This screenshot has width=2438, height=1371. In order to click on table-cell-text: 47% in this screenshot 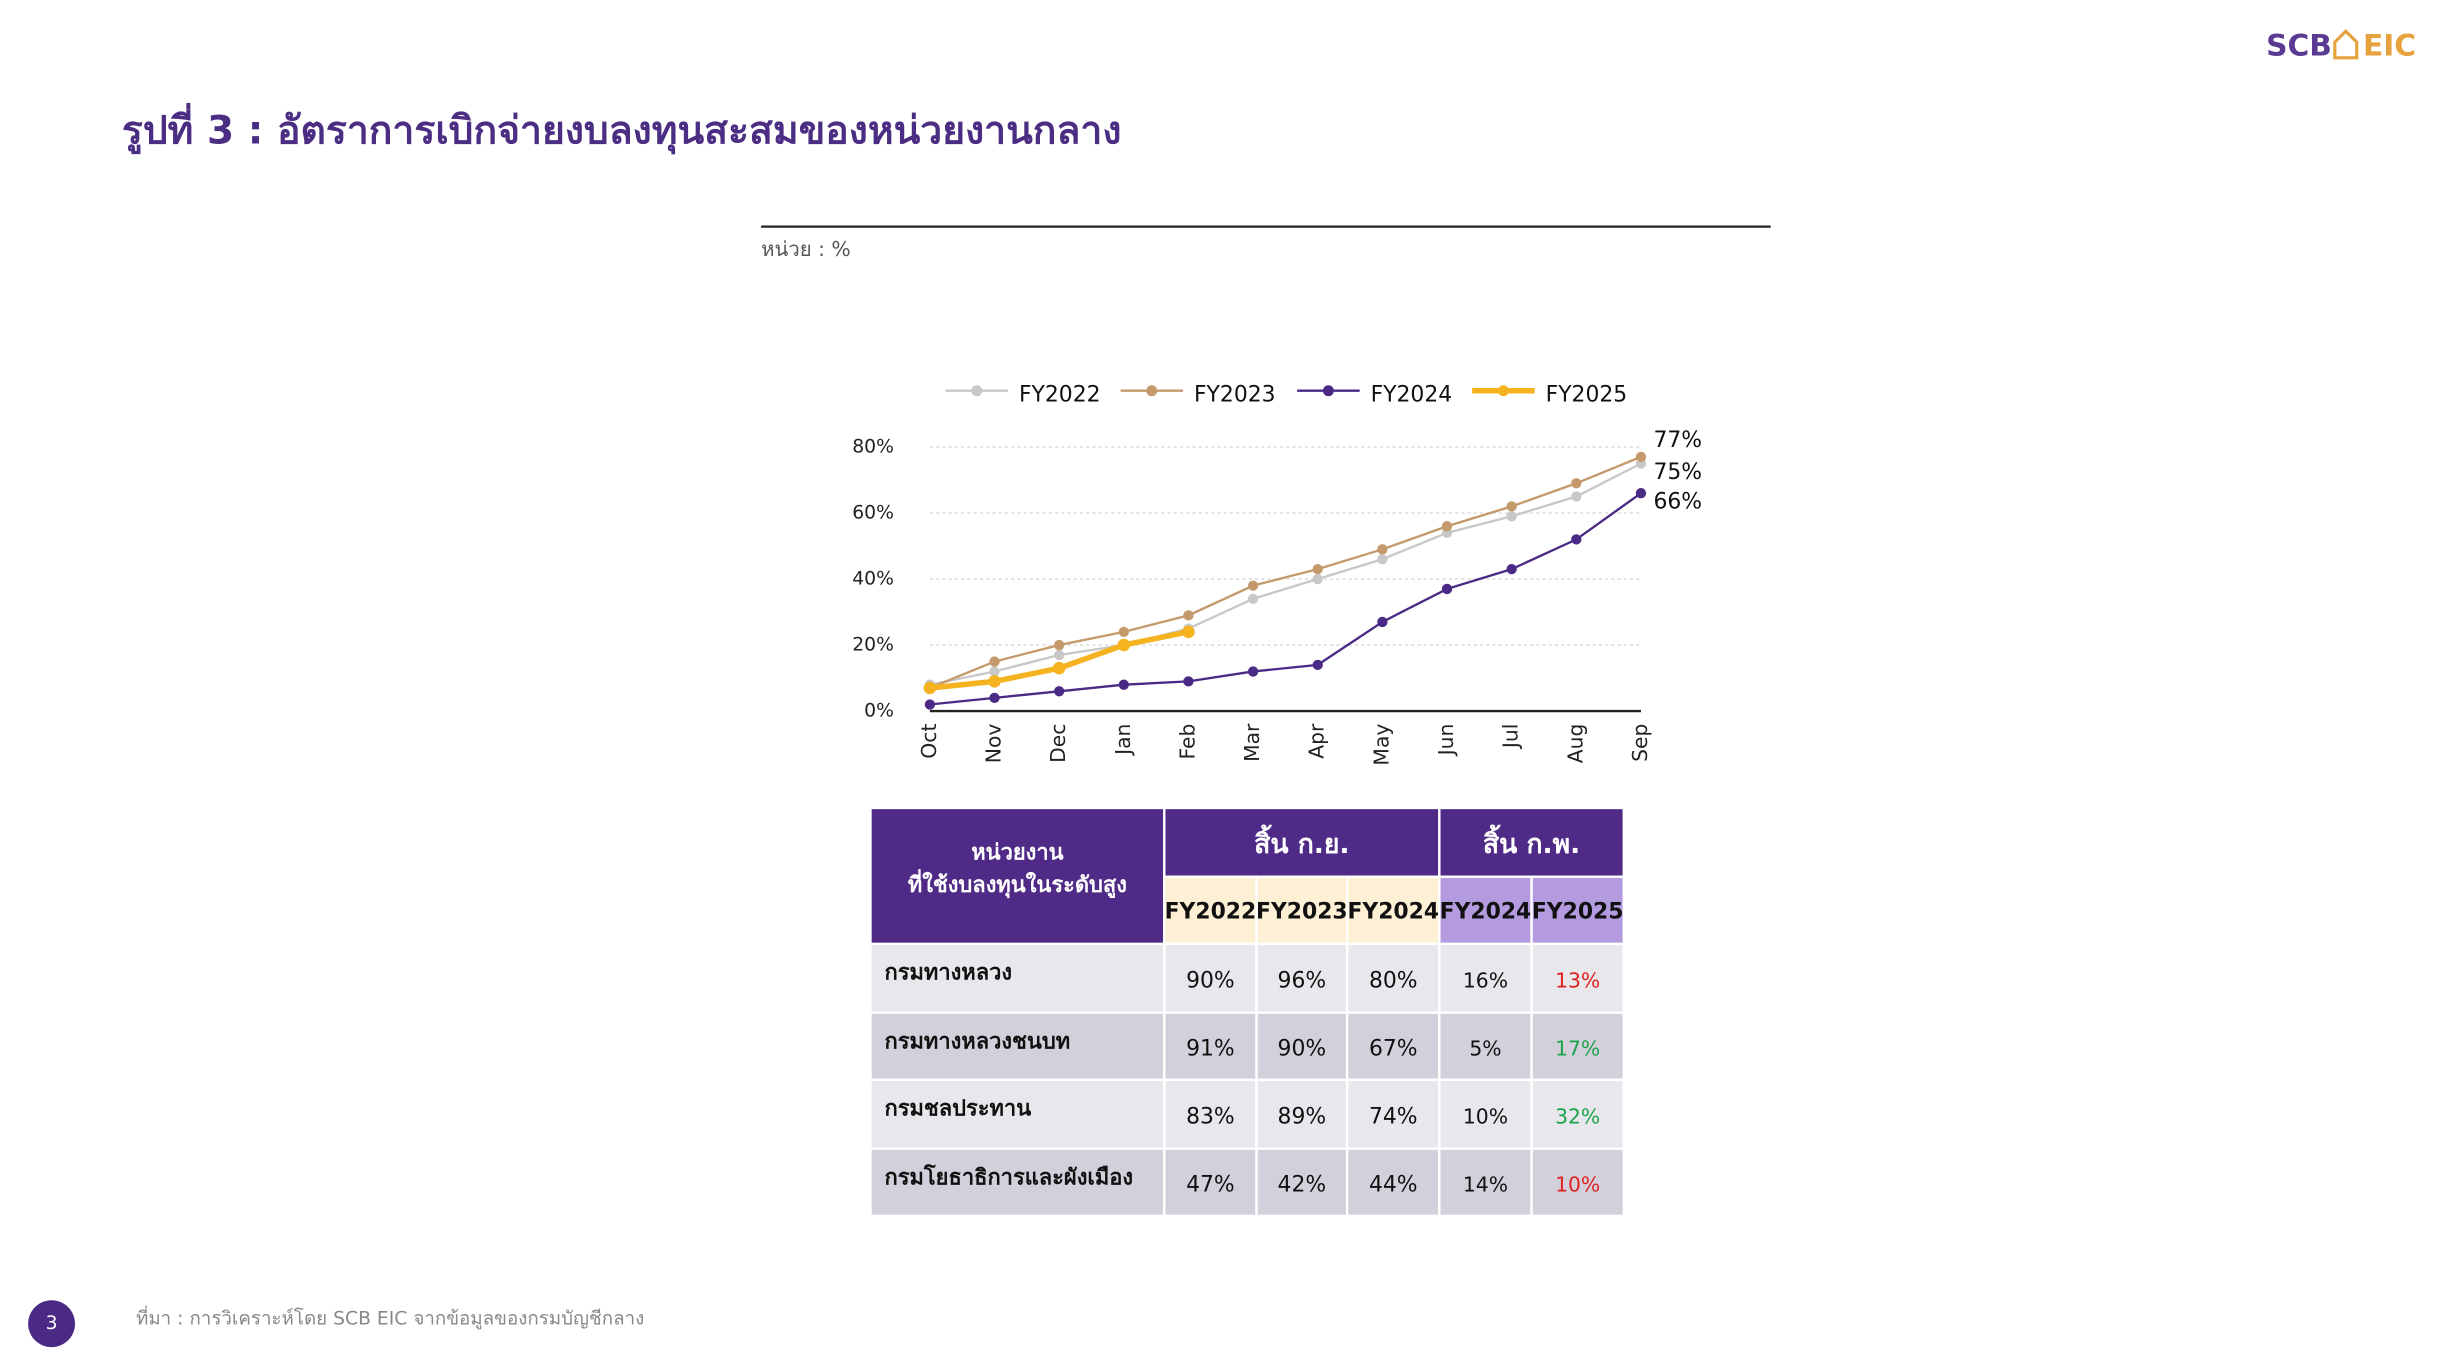, I will do `click(1210, 1184)`.